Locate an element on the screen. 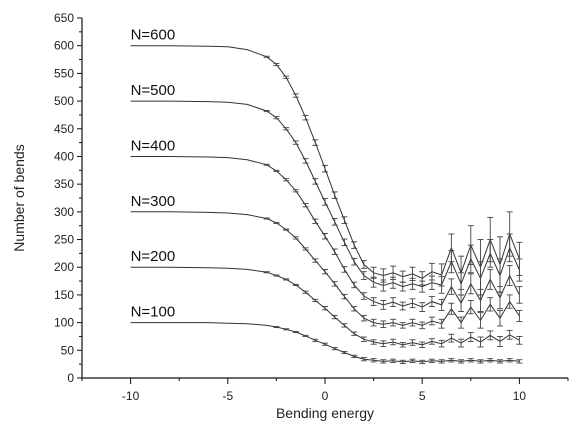 Image resolution: width=579 pixels, height=431 pixels. x-axis-label: Bending energy is located at coordinates (325, 413).